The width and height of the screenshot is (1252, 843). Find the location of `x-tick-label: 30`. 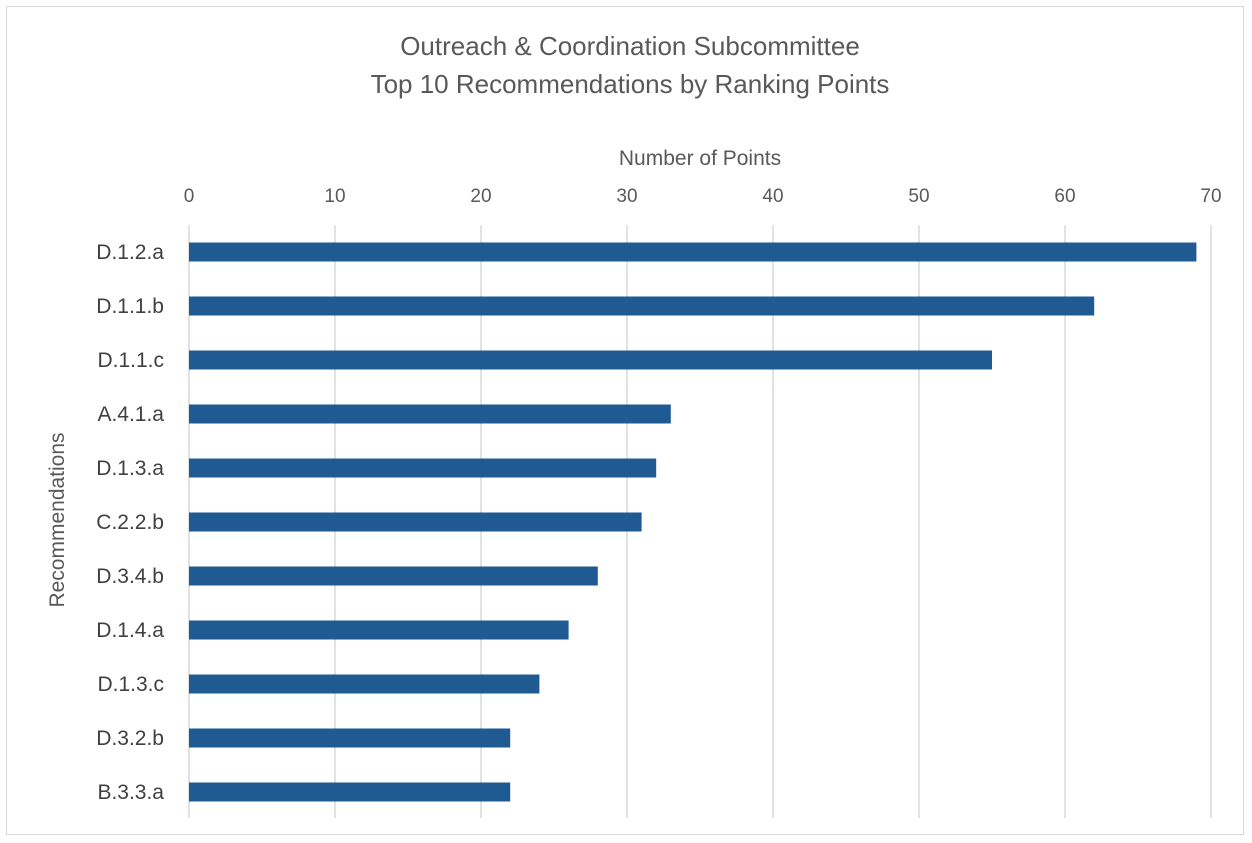

x-tick-label: 30 is located at coordinates (626, 196).